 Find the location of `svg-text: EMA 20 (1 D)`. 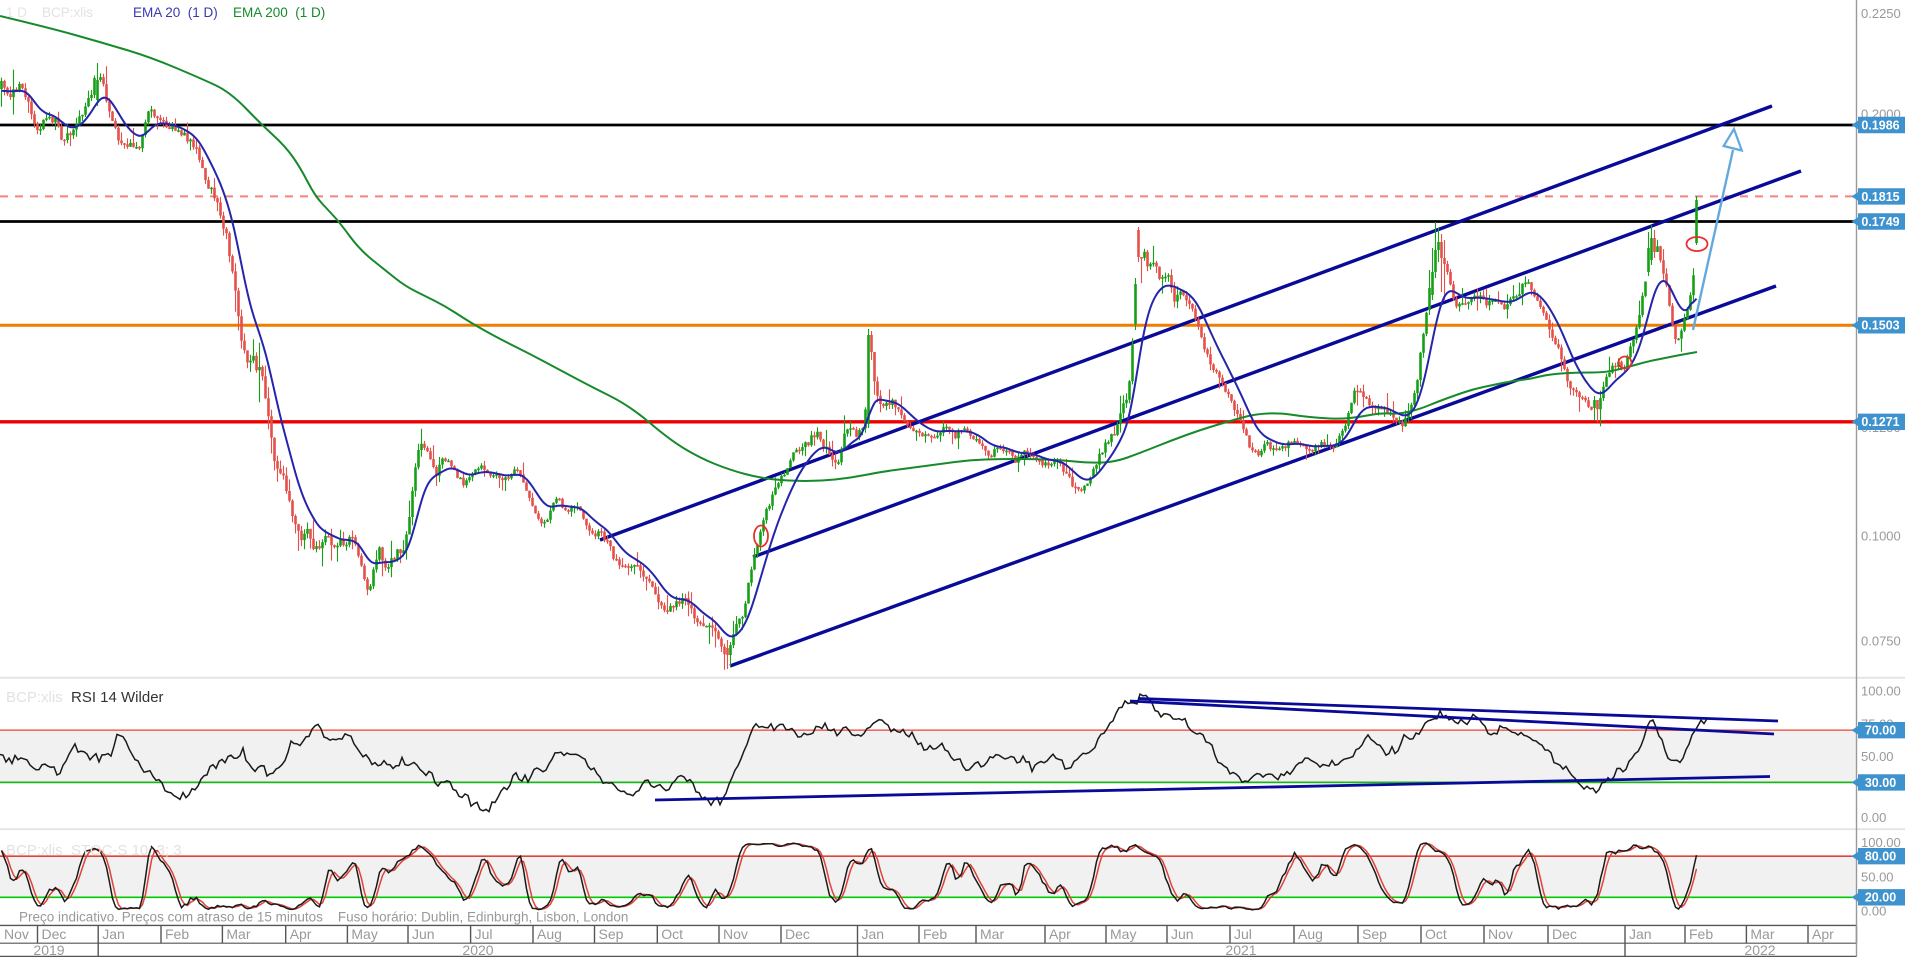

svg-text: EMA 20 (1 D) is located at coordinates (175, 12).